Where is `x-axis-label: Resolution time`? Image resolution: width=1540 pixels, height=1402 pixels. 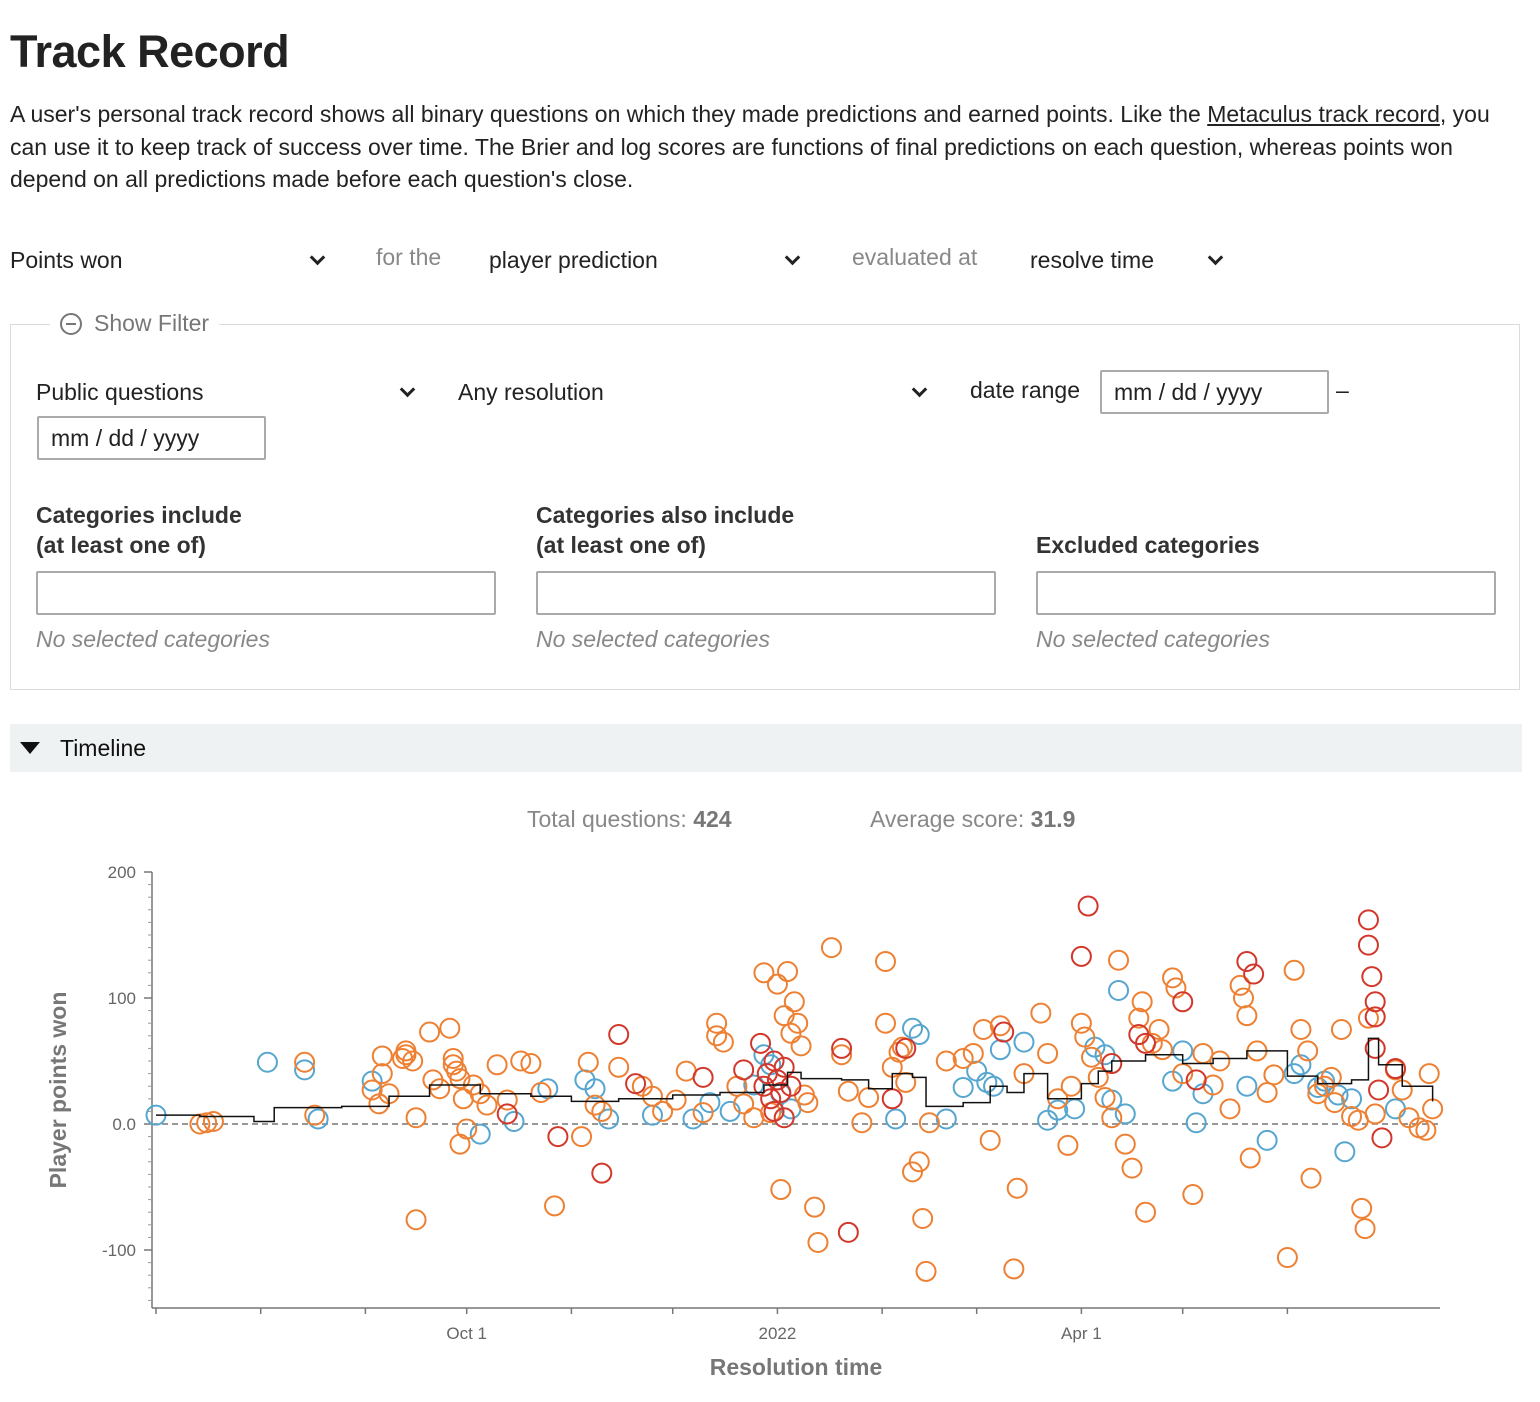
x-axis-label: Resolution time is located at coordinates (796, 1367).